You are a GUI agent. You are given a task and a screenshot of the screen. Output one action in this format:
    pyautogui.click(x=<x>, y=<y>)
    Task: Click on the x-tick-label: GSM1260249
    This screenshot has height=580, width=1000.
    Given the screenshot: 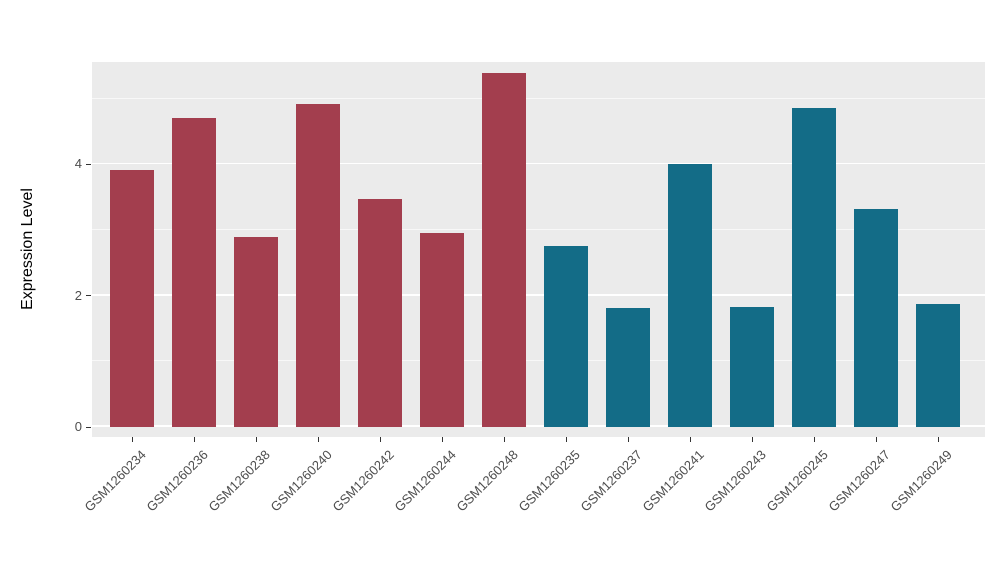 What is the action you would take?
    pyautogui.click(x=921, y=481)
    